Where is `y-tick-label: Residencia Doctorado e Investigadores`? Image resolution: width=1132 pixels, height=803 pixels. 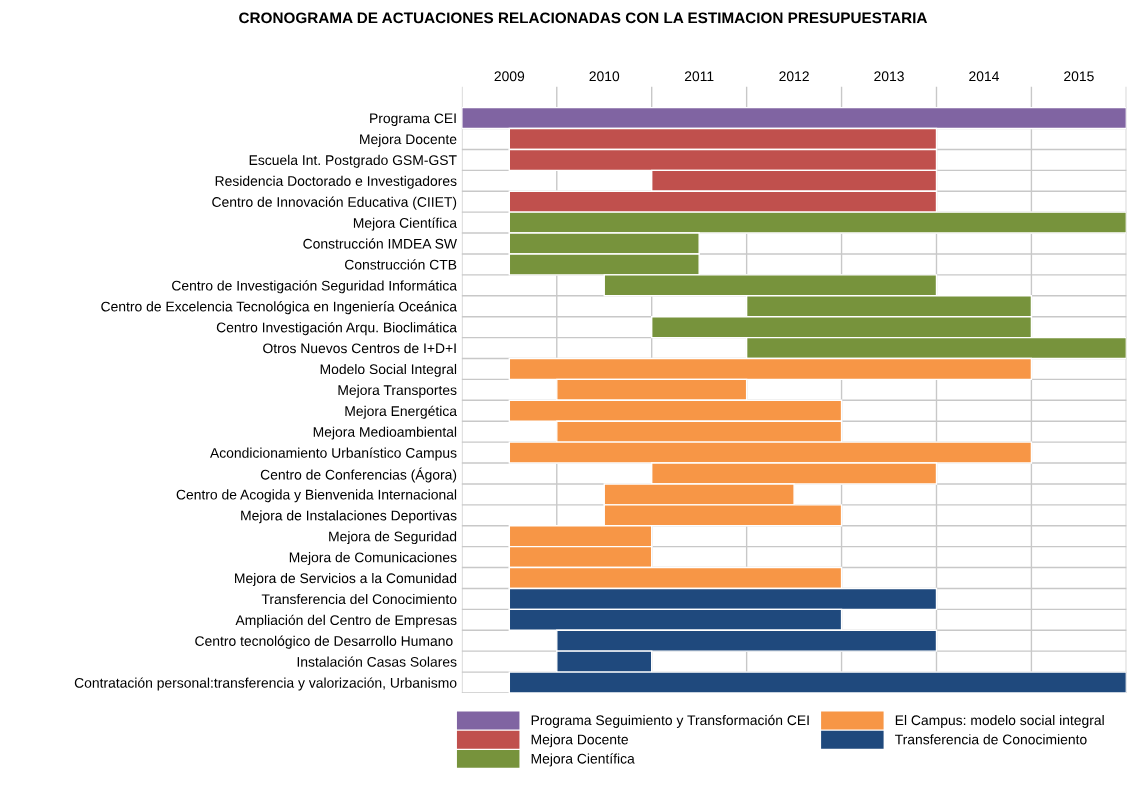 y-tick-label: Residencia Doctorado e Investigadores is located at coordinates (336, 182).